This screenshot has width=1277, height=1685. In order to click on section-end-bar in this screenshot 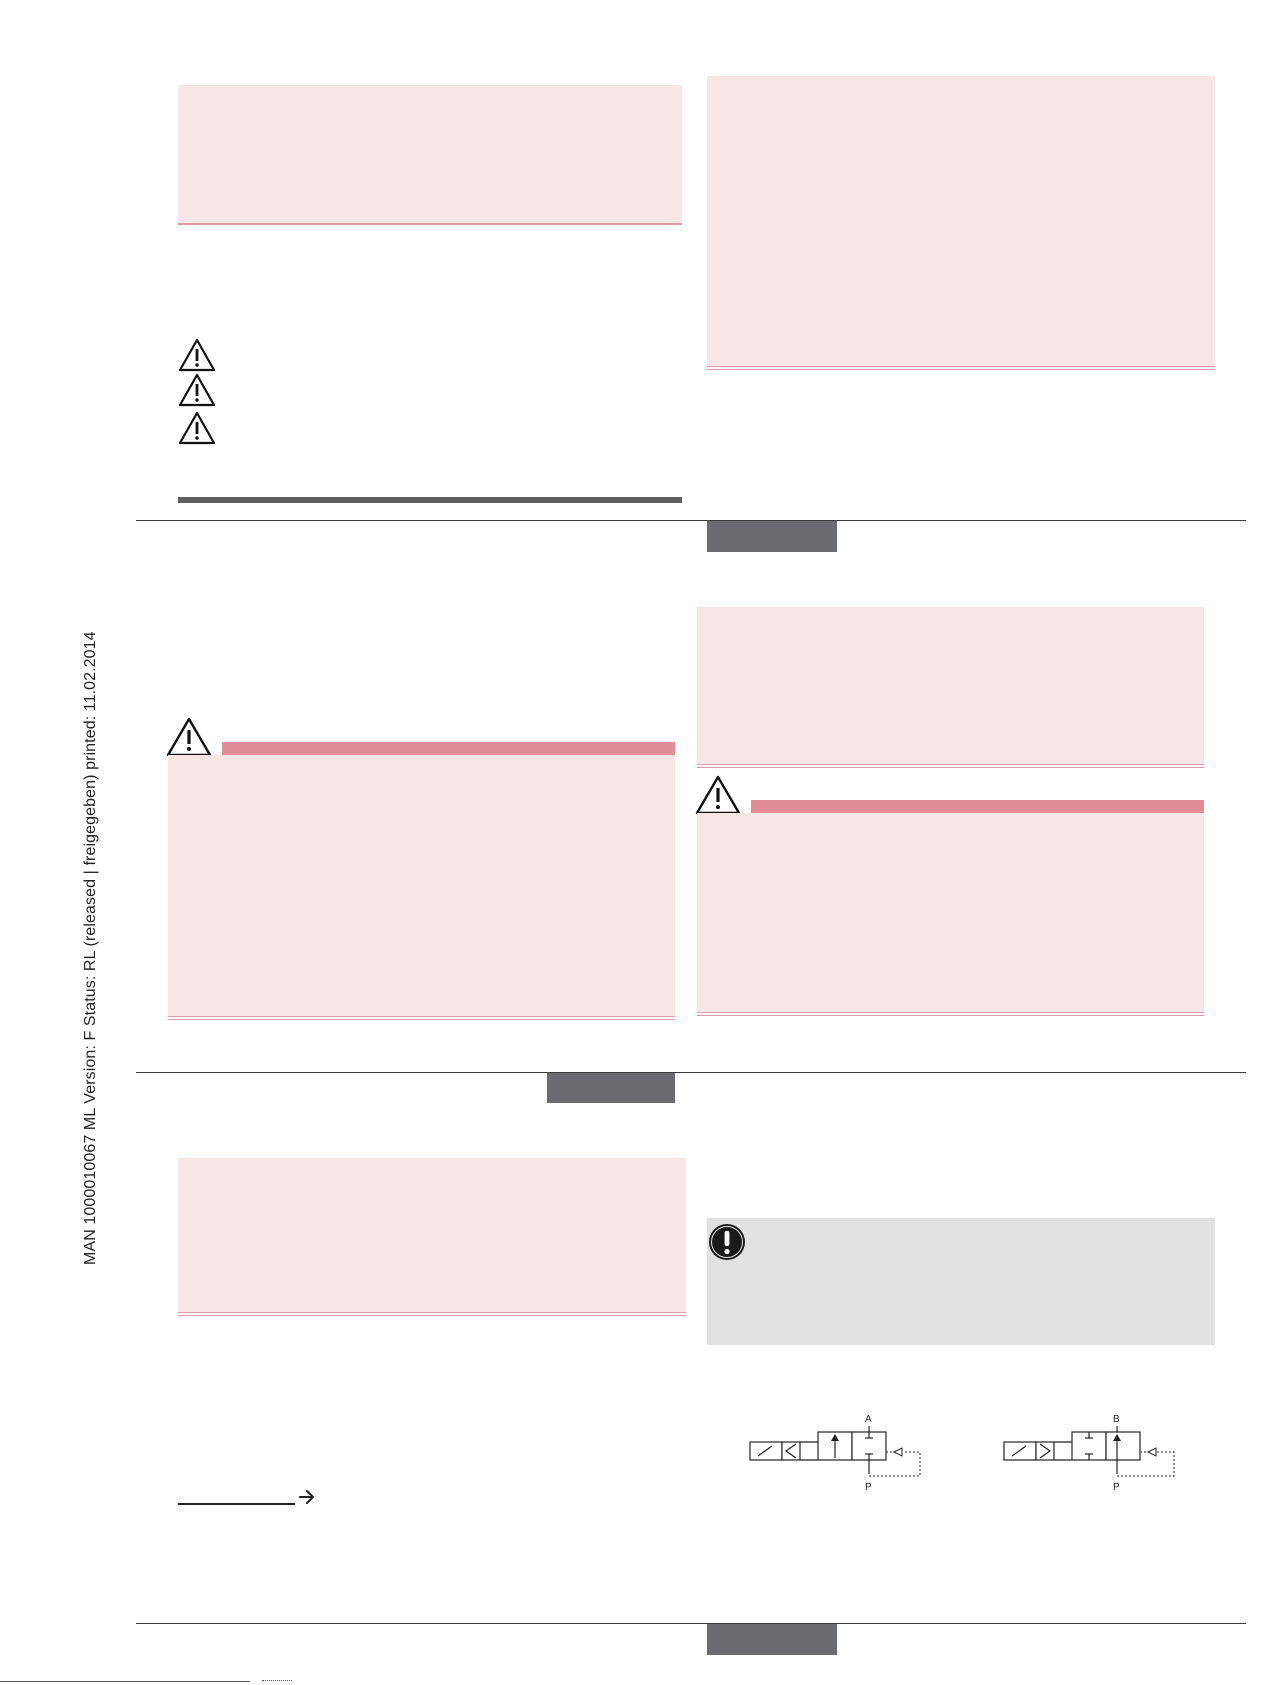, I will do `click(430, 500)`.